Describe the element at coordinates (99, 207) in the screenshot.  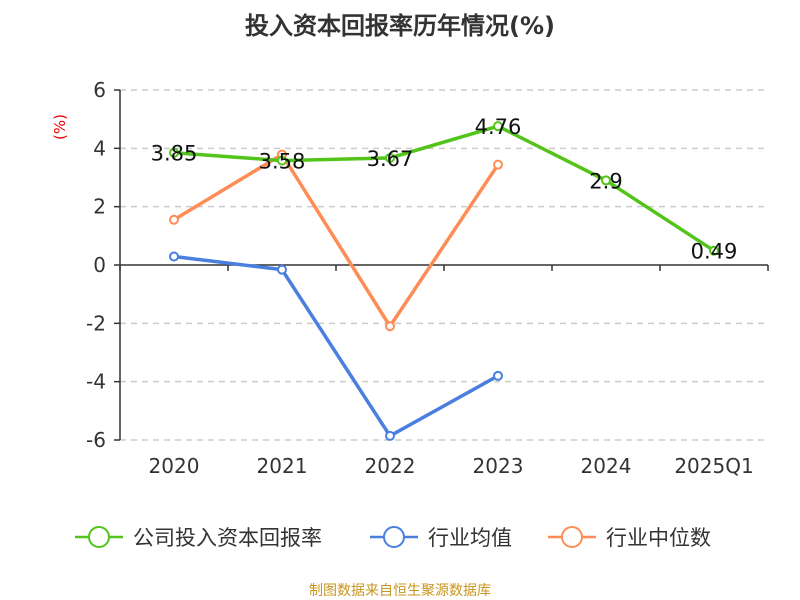
I see `y-tick-label: 2` at that location.